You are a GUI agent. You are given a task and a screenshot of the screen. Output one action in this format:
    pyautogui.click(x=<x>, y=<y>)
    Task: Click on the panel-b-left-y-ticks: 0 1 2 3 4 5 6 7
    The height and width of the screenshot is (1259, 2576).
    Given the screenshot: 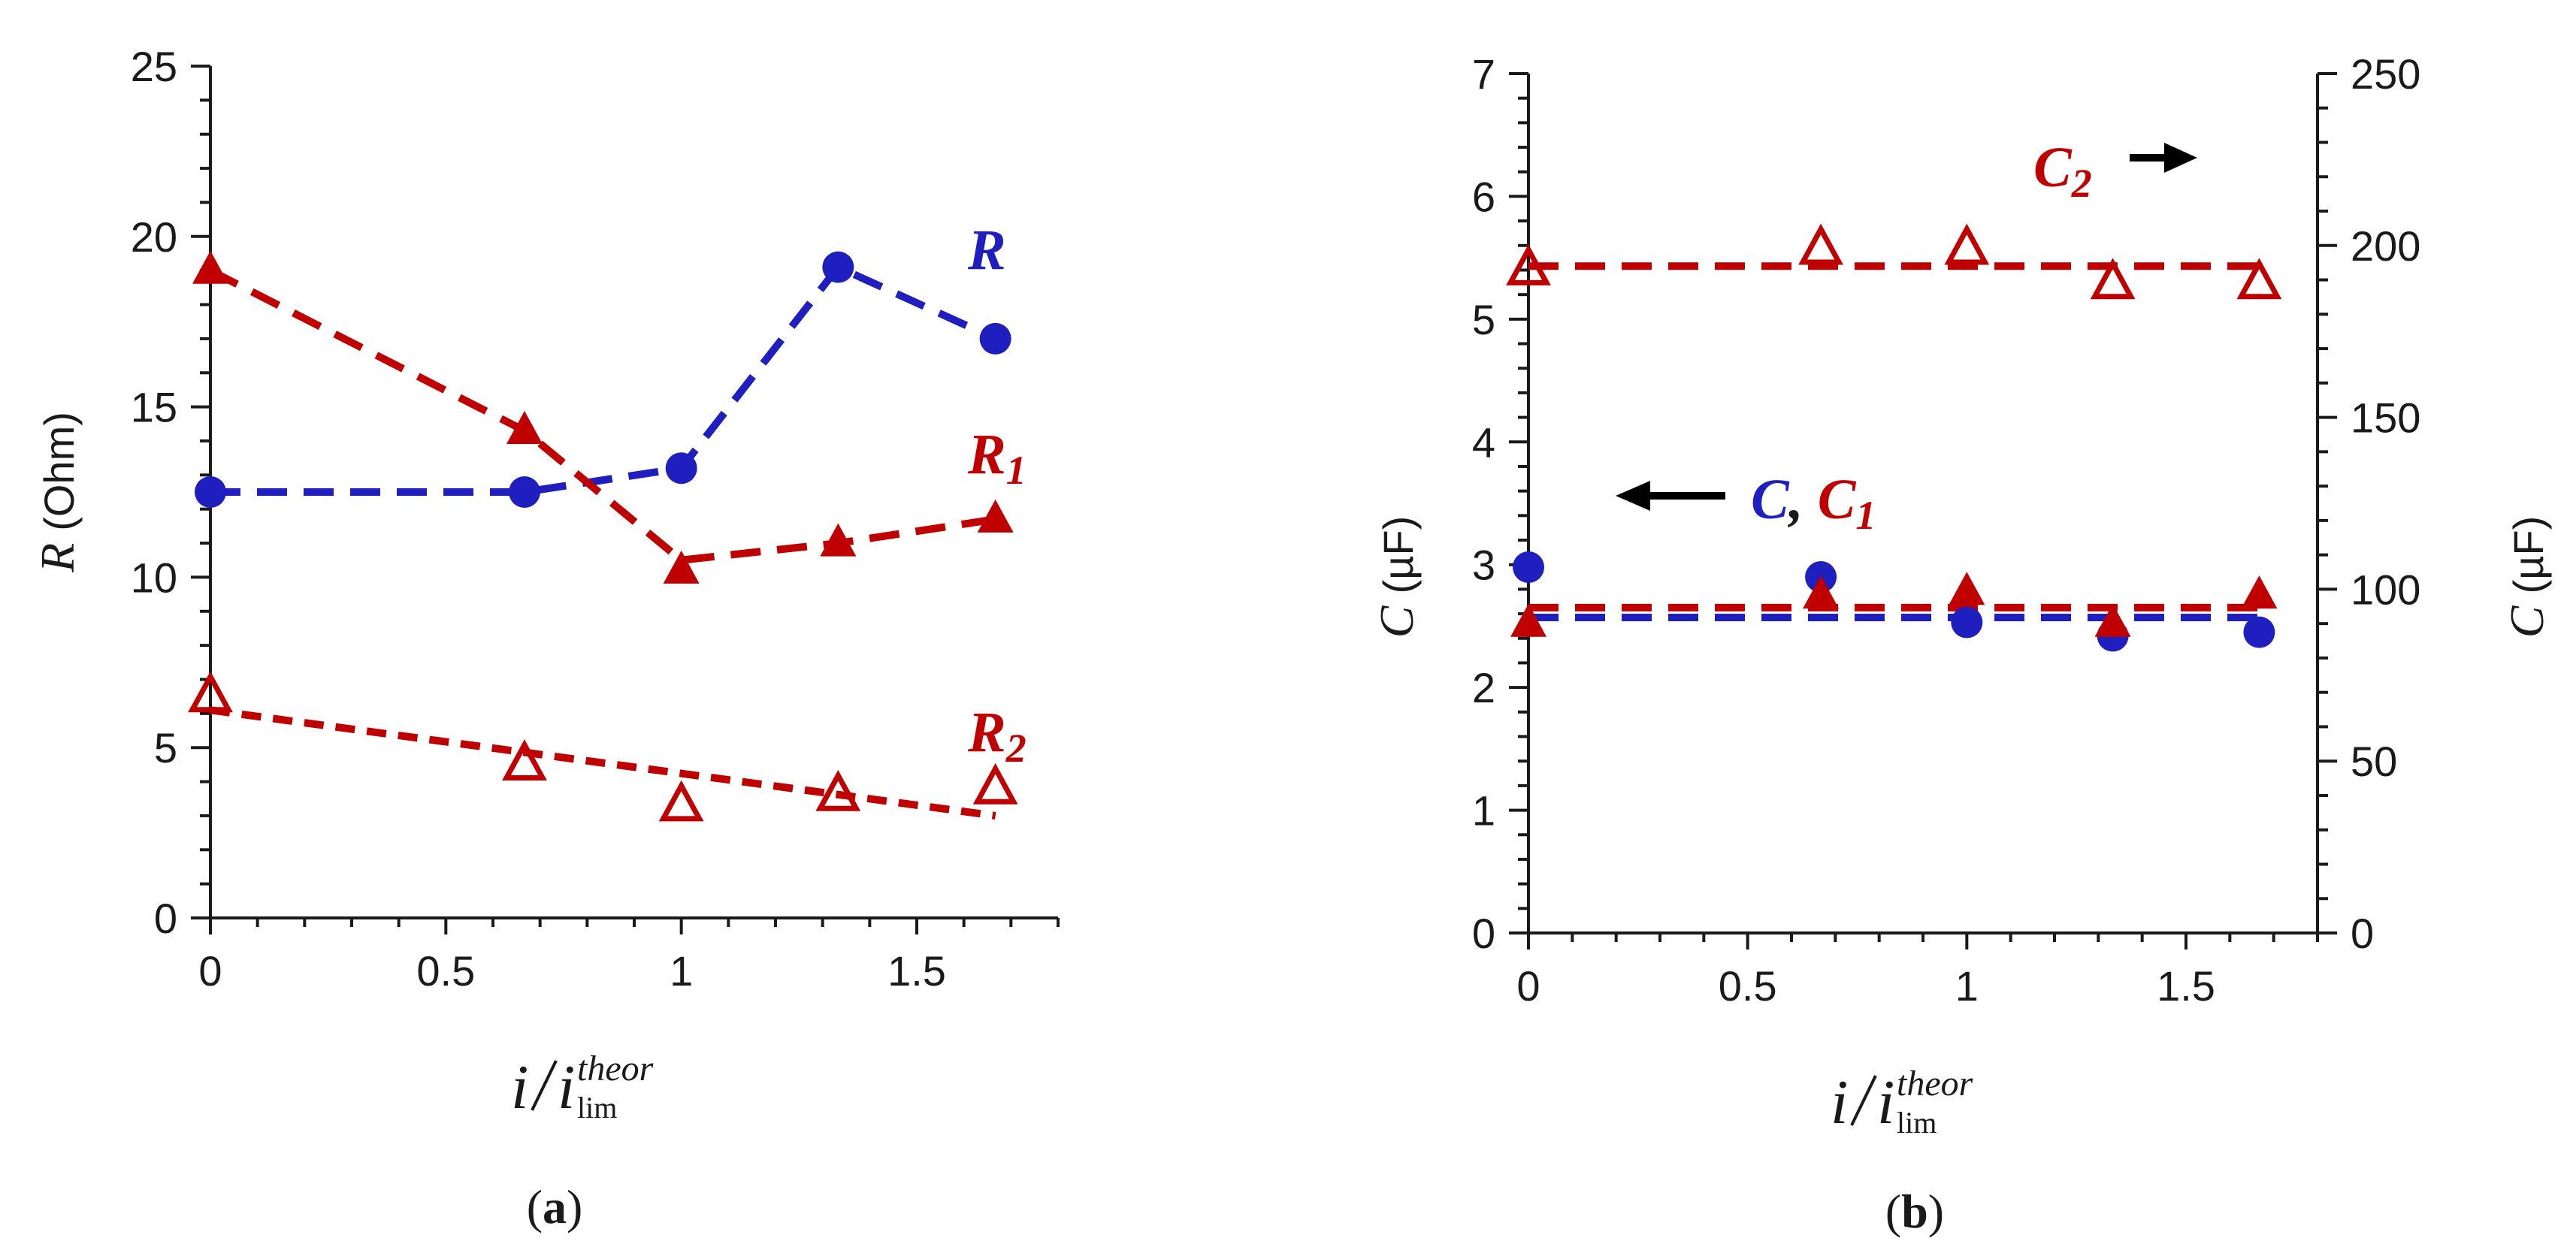 What is the action you would take?
    pyautogui.click(x=1500, y=504)
    